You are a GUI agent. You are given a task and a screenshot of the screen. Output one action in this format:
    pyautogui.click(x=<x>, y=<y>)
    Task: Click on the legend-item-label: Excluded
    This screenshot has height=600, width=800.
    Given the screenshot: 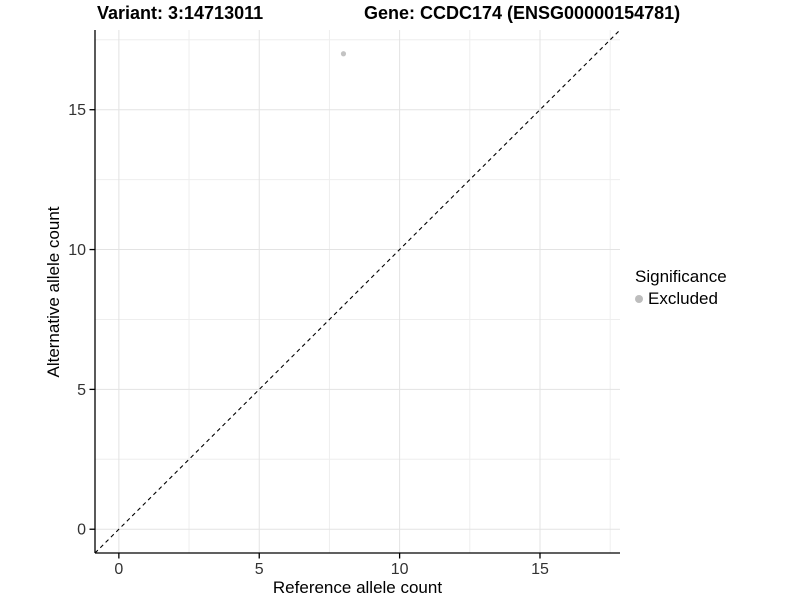 What is the action you would take?
    pyautogui.click(x=683, y=298)
    